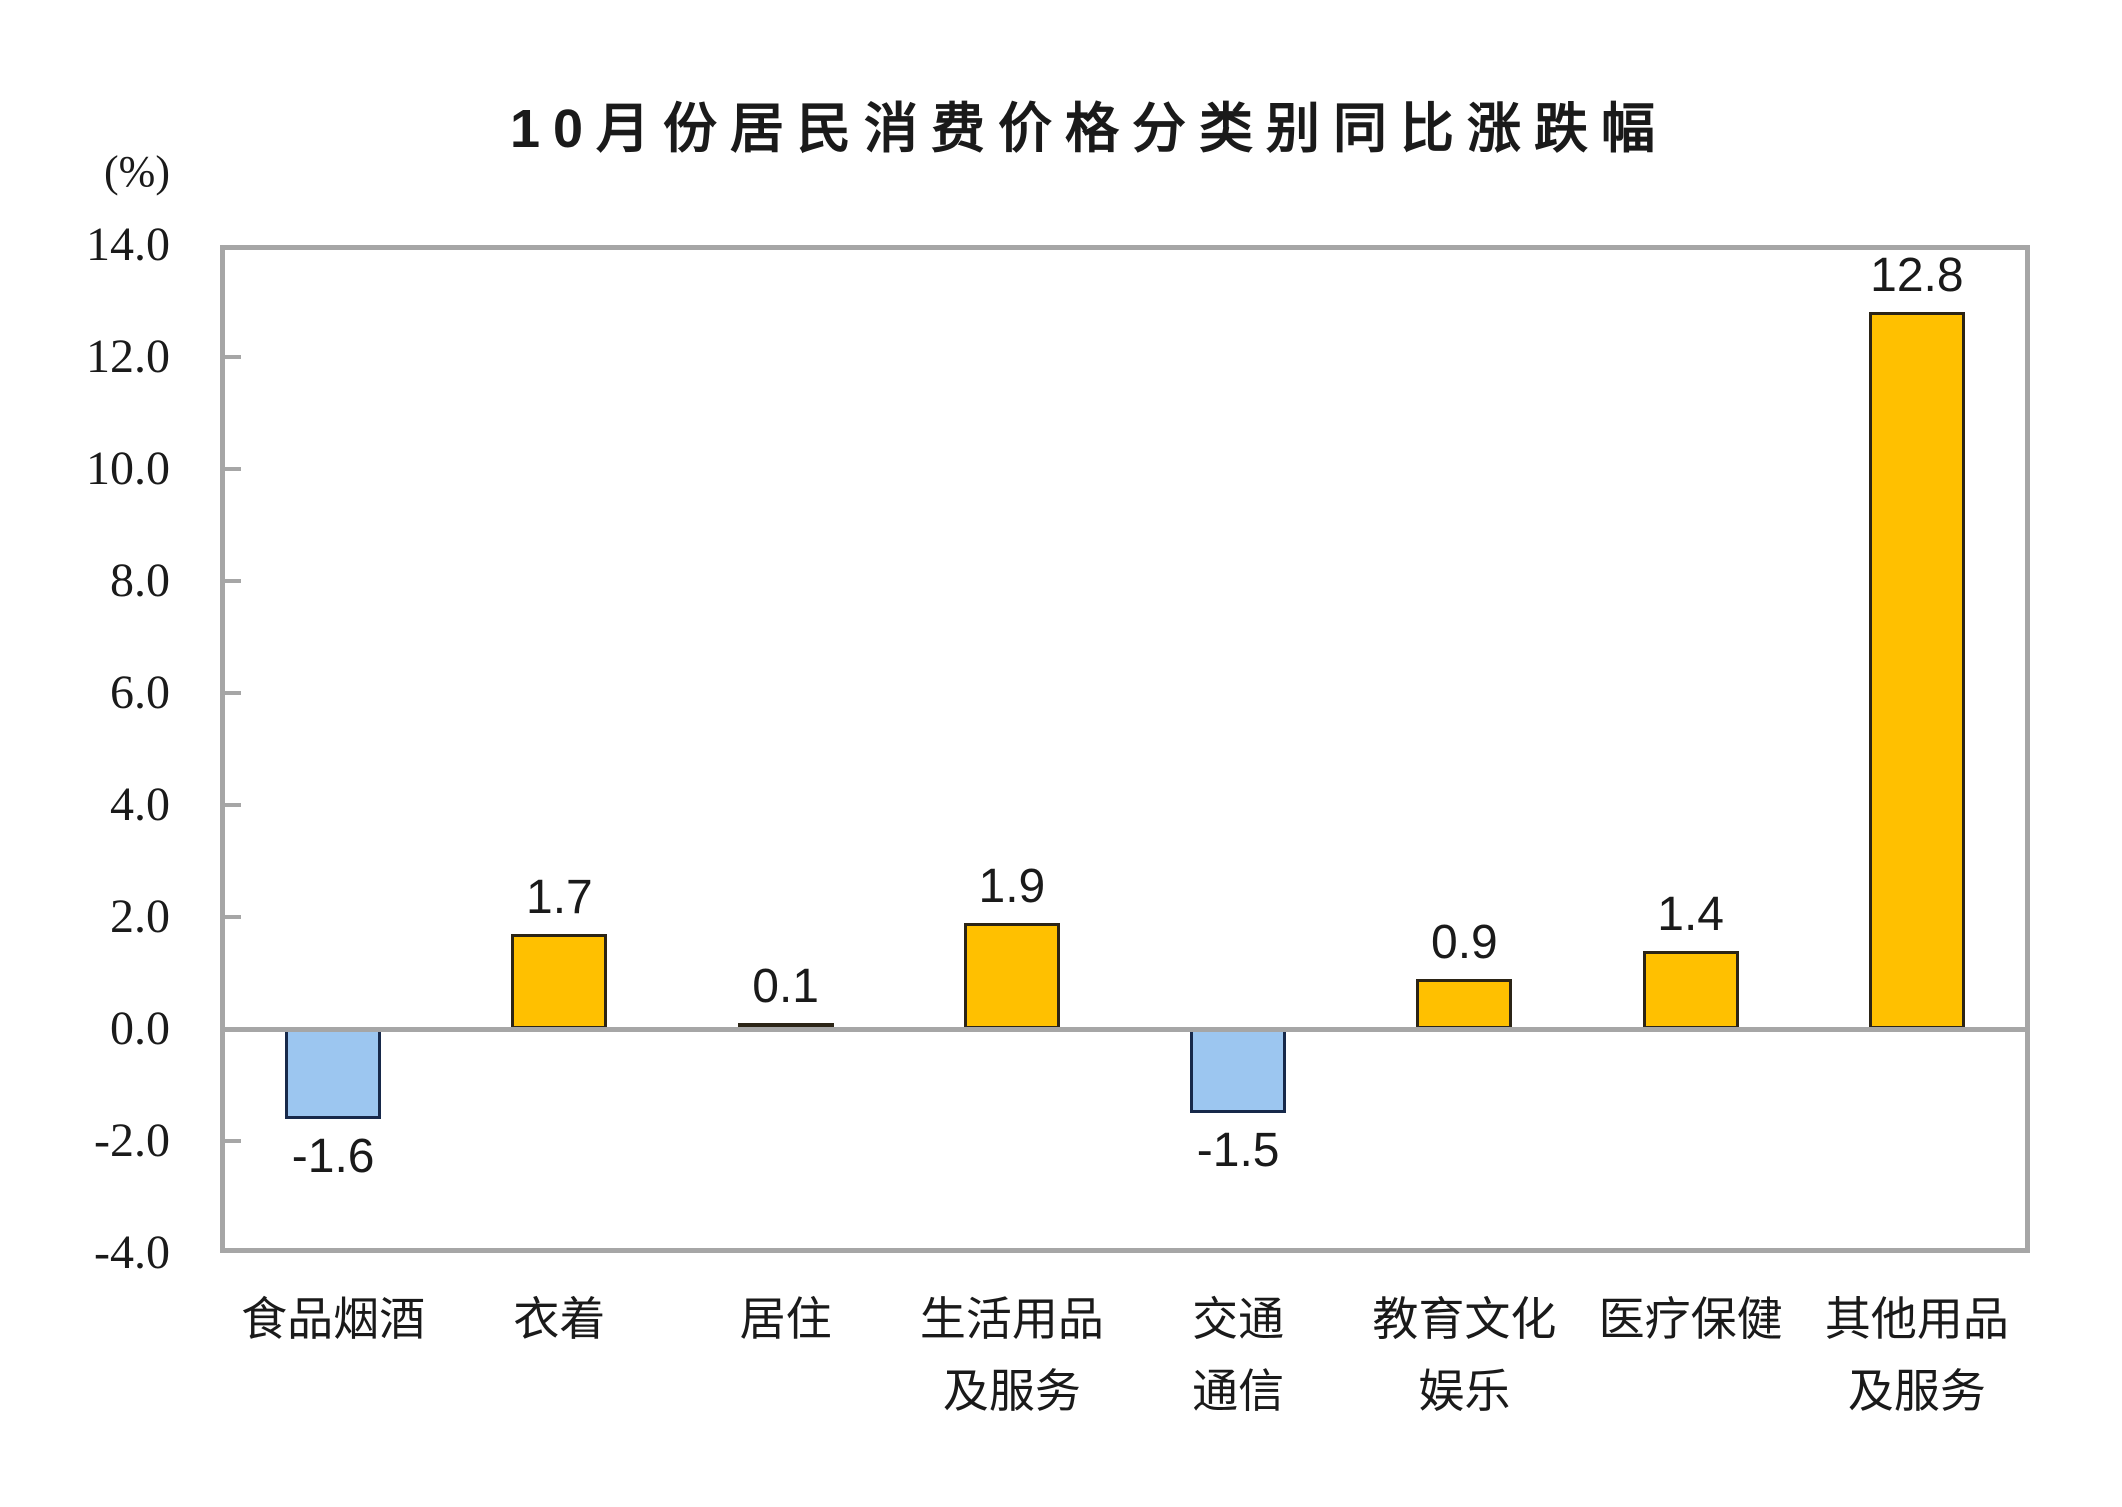 The image size is (2122, 1507). I want to click on y-axis-tick-label: 14.0, so click(128, 244).